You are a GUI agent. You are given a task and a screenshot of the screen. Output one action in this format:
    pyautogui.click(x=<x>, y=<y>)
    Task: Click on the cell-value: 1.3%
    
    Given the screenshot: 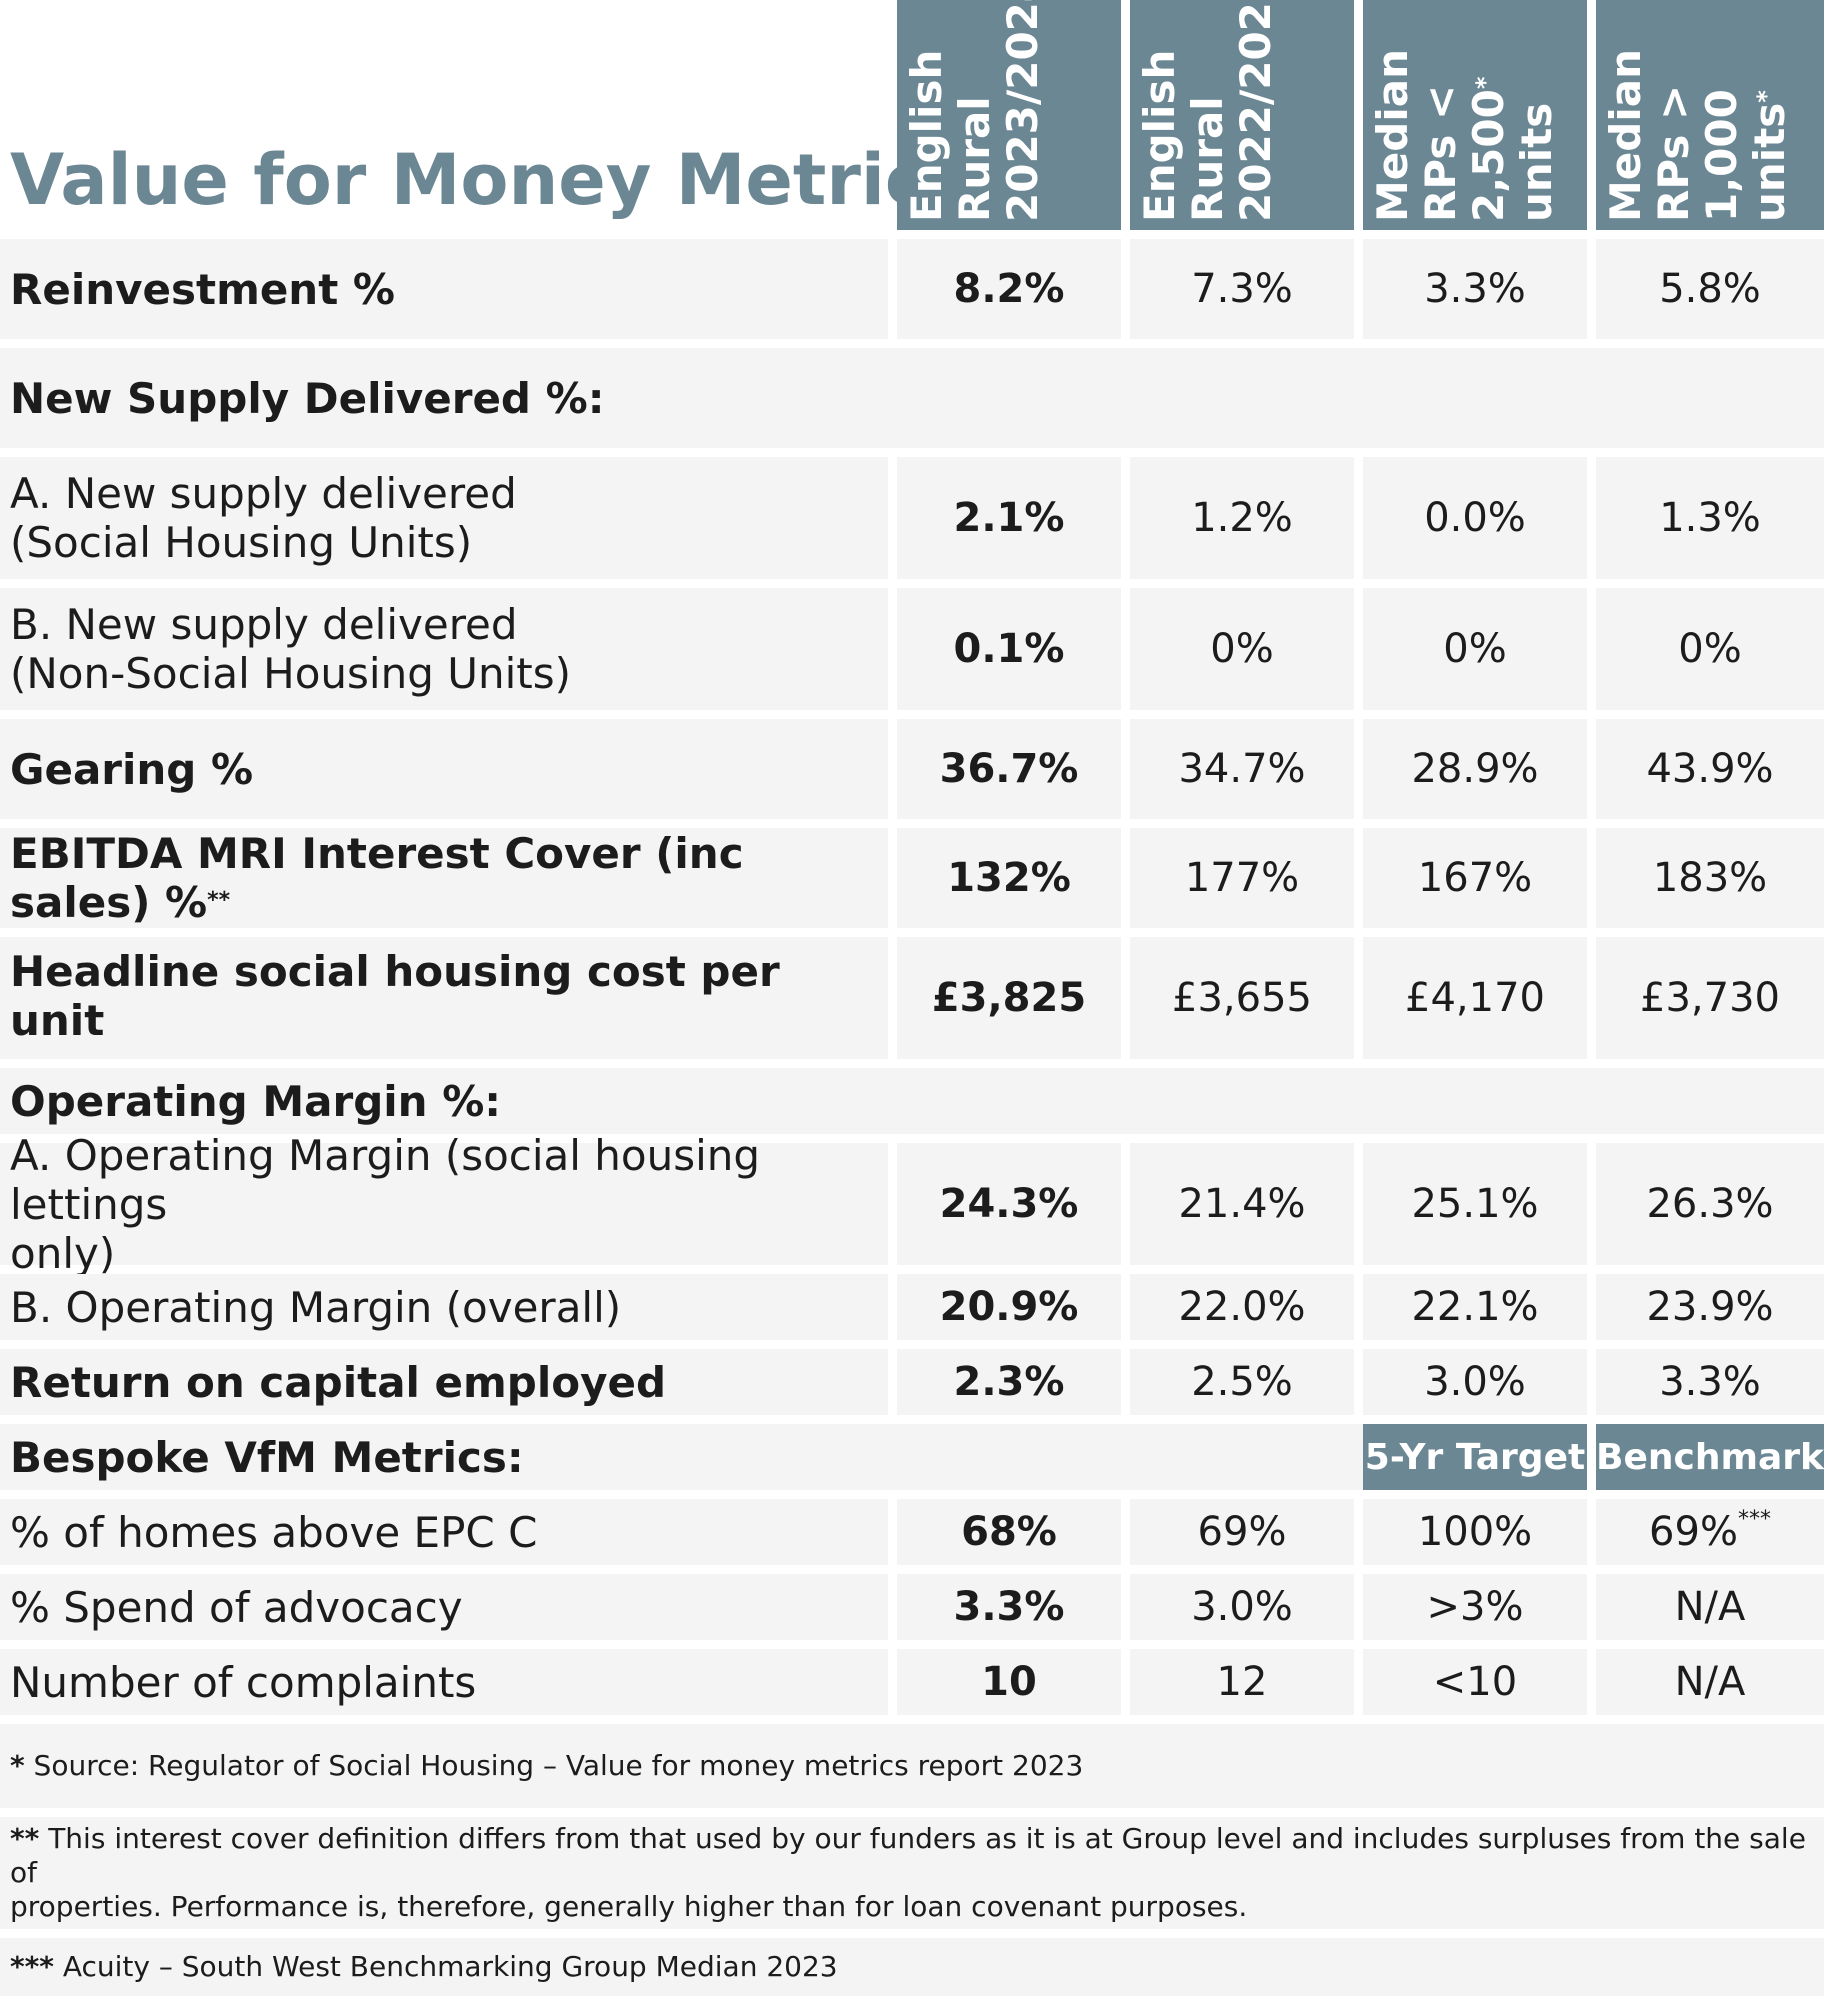 What is the action you would take?
    pyautogui.click(x=1710, y=518)
    